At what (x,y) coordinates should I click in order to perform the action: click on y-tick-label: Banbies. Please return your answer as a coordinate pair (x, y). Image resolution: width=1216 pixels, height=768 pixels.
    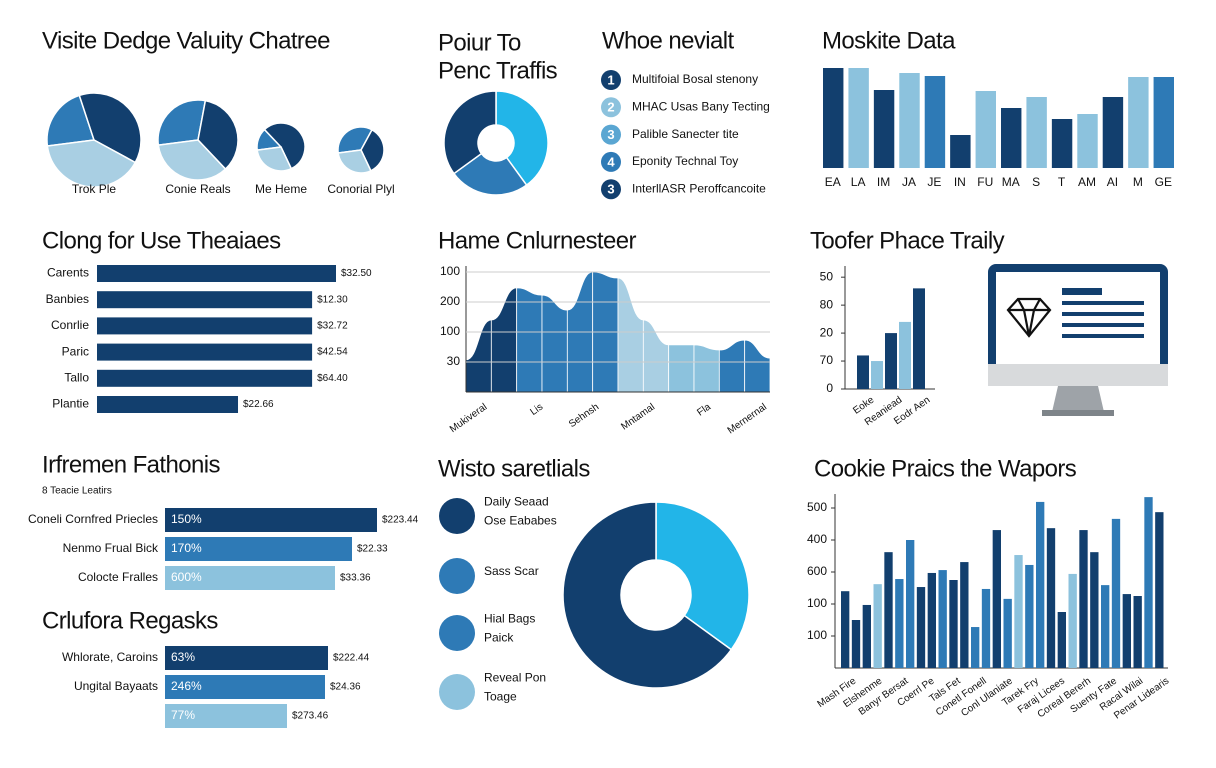
    Looking at the image, I should click on (67, 299).